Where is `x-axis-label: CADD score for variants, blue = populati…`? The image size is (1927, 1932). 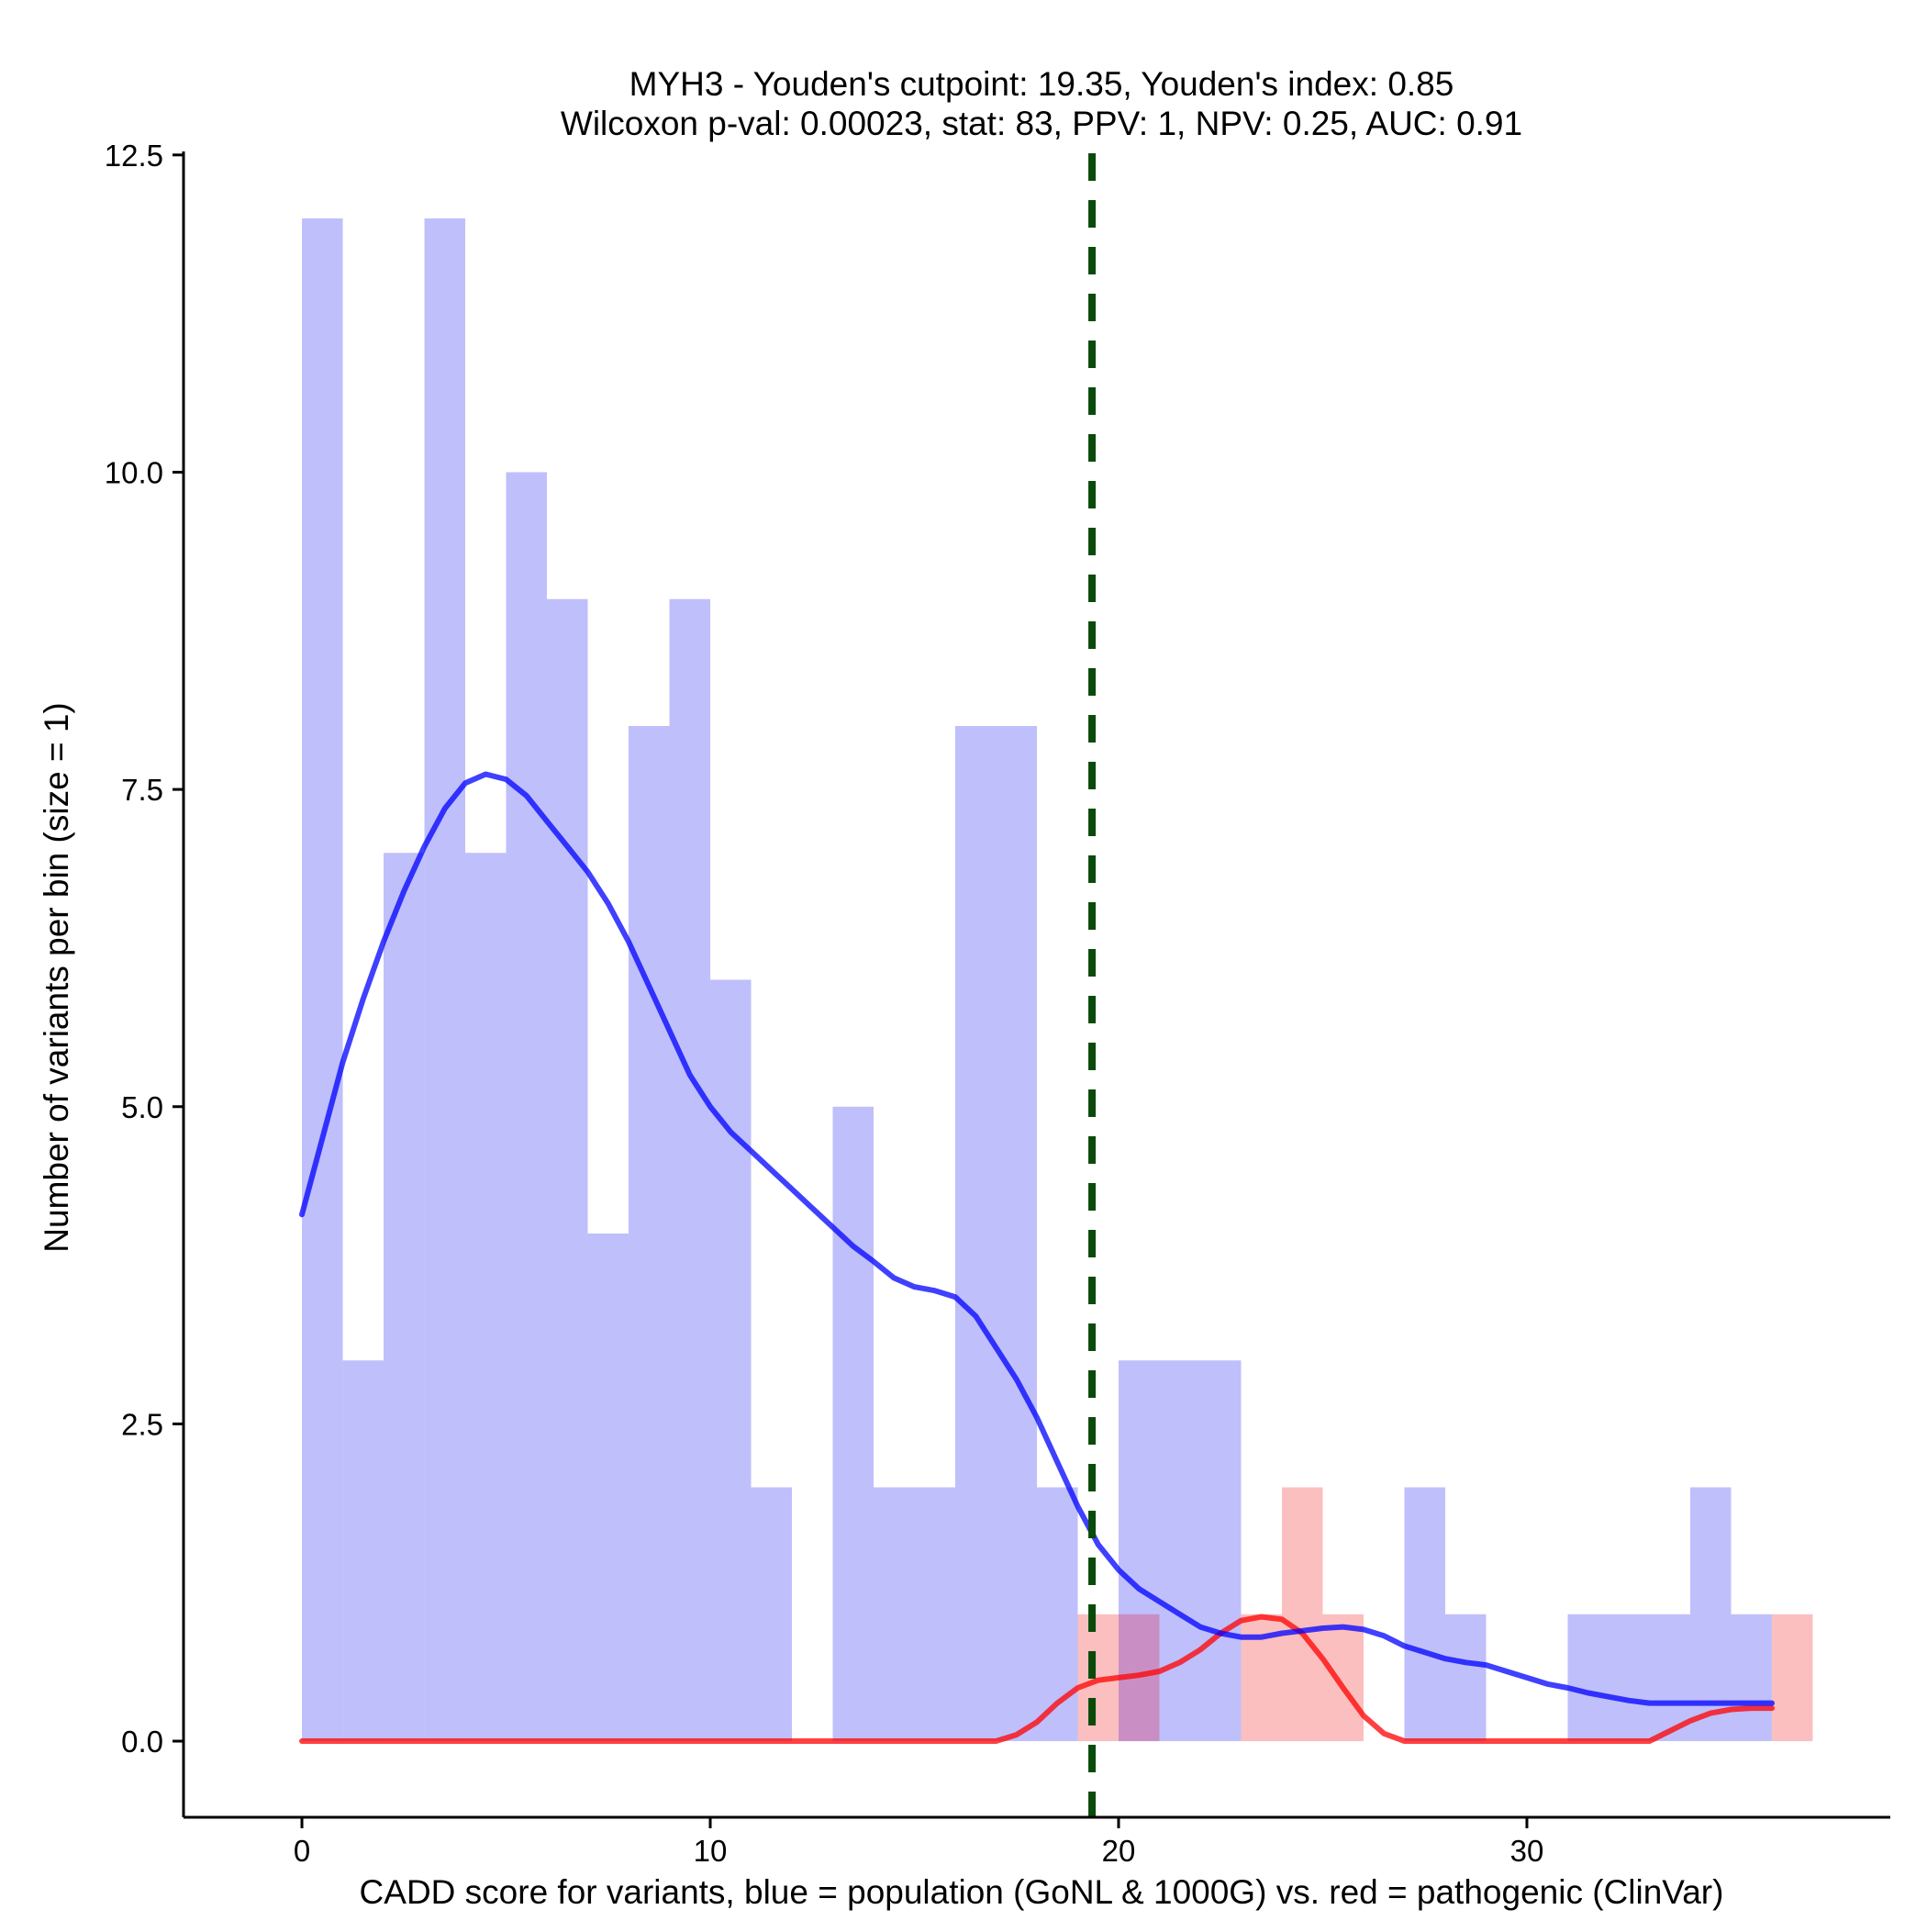
x-axis-label: CADD score for variants, blue = populati… is located at coordinates (1042, 1892).